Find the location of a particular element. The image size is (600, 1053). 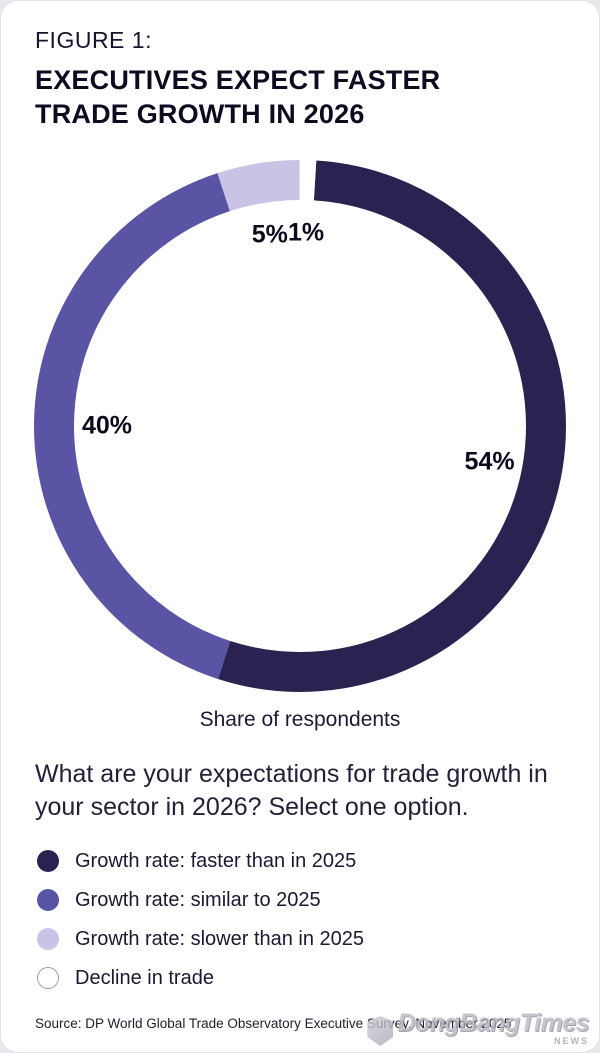

legend-label: Growth rate: faster than in 2025 is located at coordinates (216, 860).